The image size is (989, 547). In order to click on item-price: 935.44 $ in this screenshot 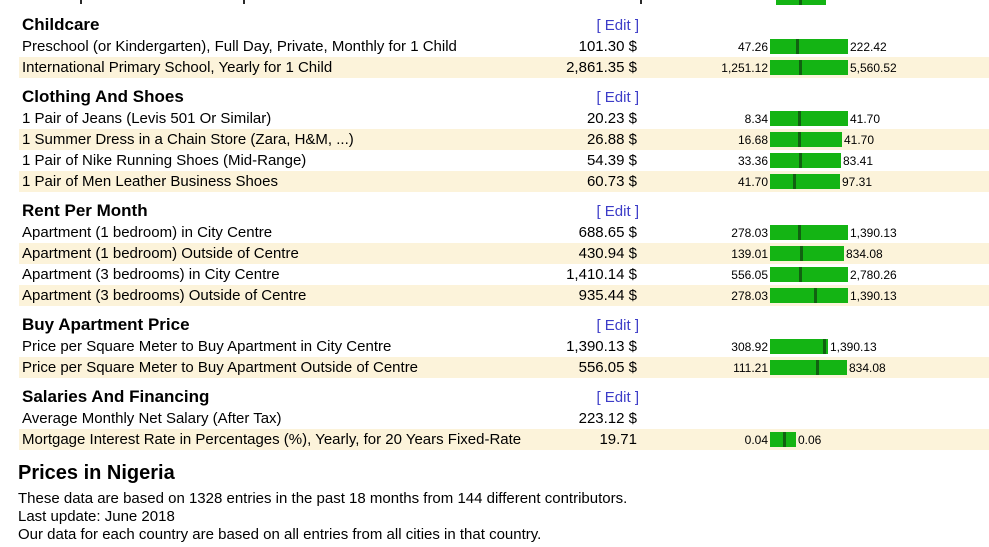, I will do `click(607, 295)`.